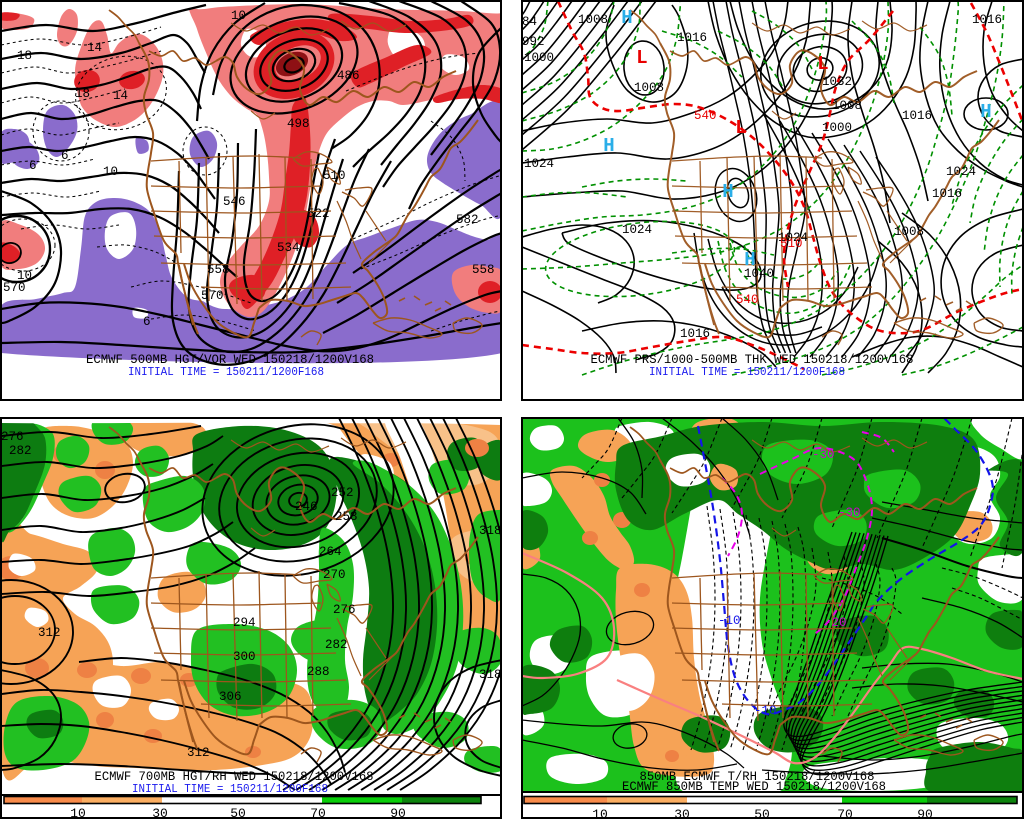 The width and height of the screenshot is (1024, 819). Describe the element at coordinates (306, 507) in the screenshot. I see `svg-text: 246` at that location.